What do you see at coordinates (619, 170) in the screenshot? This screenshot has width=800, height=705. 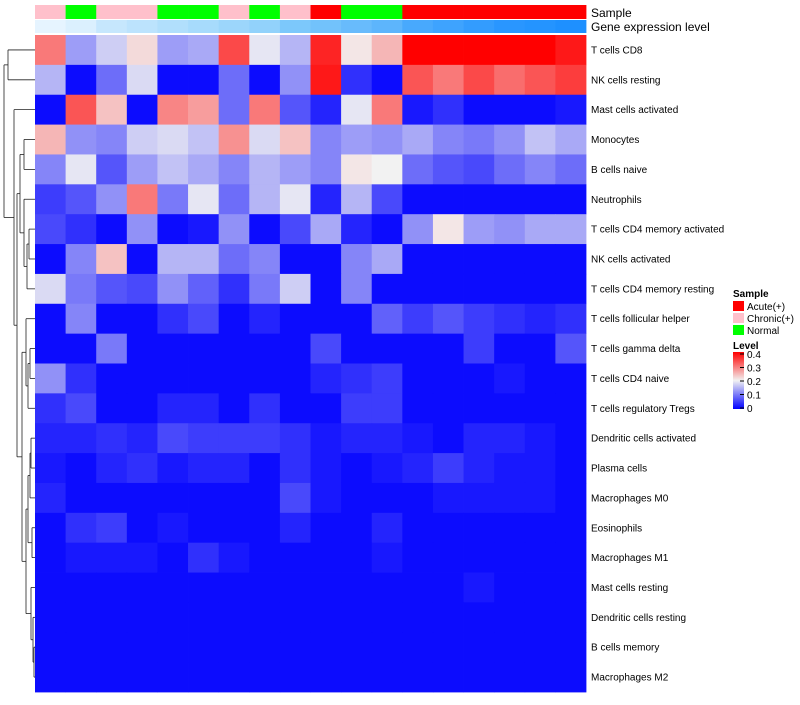 I see `row-label: B cells naive` at bounding box center [619, 170].